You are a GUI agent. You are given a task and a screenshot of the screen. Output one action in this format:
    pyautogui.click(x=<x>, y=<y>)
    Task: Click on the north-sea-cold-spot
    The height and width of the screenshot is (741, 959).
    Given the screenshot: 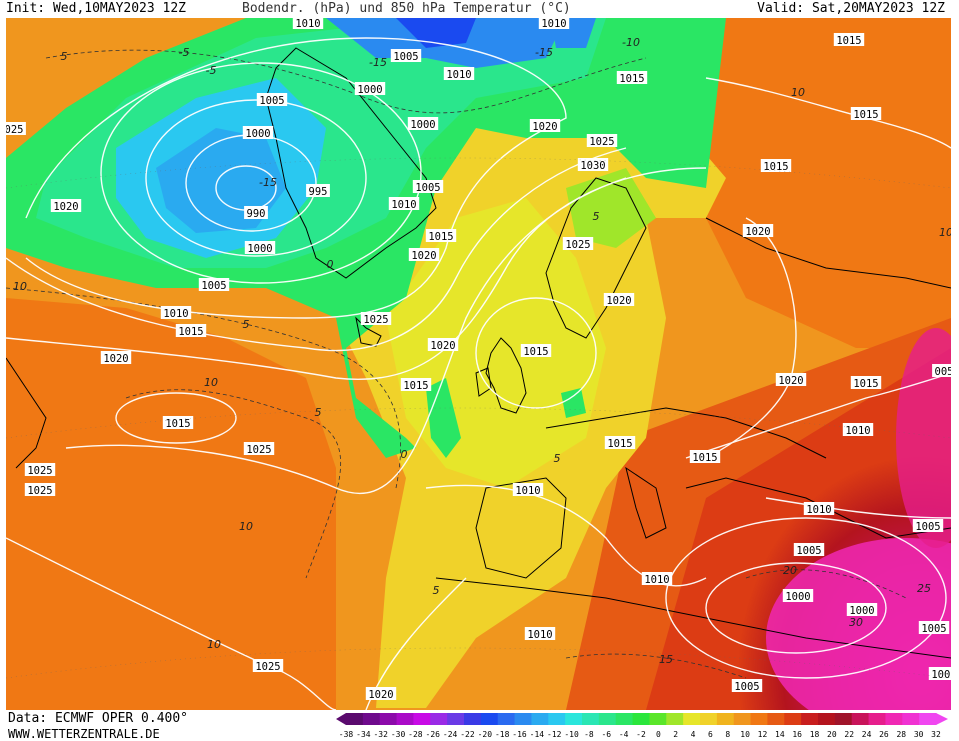 What is the action you would take?
    pyautogui.click(x=573, y=403)
    